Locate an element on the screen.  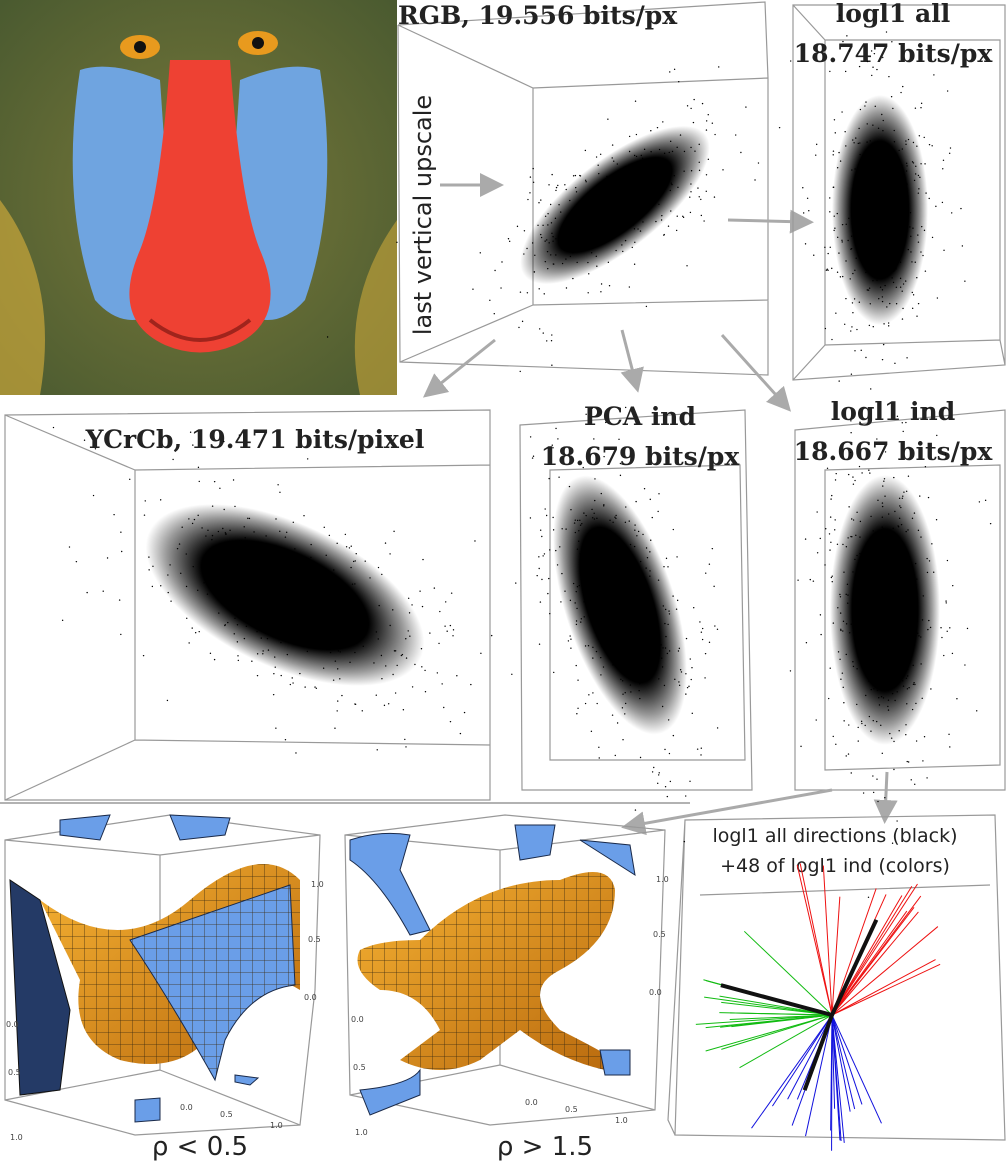
tick-label: 0.0 is located at coordinates (12, 1024).